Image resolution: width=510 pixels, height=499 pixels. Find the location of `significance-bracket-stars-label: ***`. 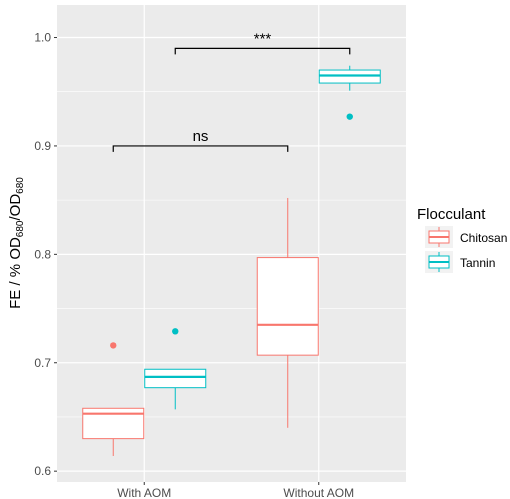

significance-bracket-stars-label: *** is located at coordinates (263, 38).